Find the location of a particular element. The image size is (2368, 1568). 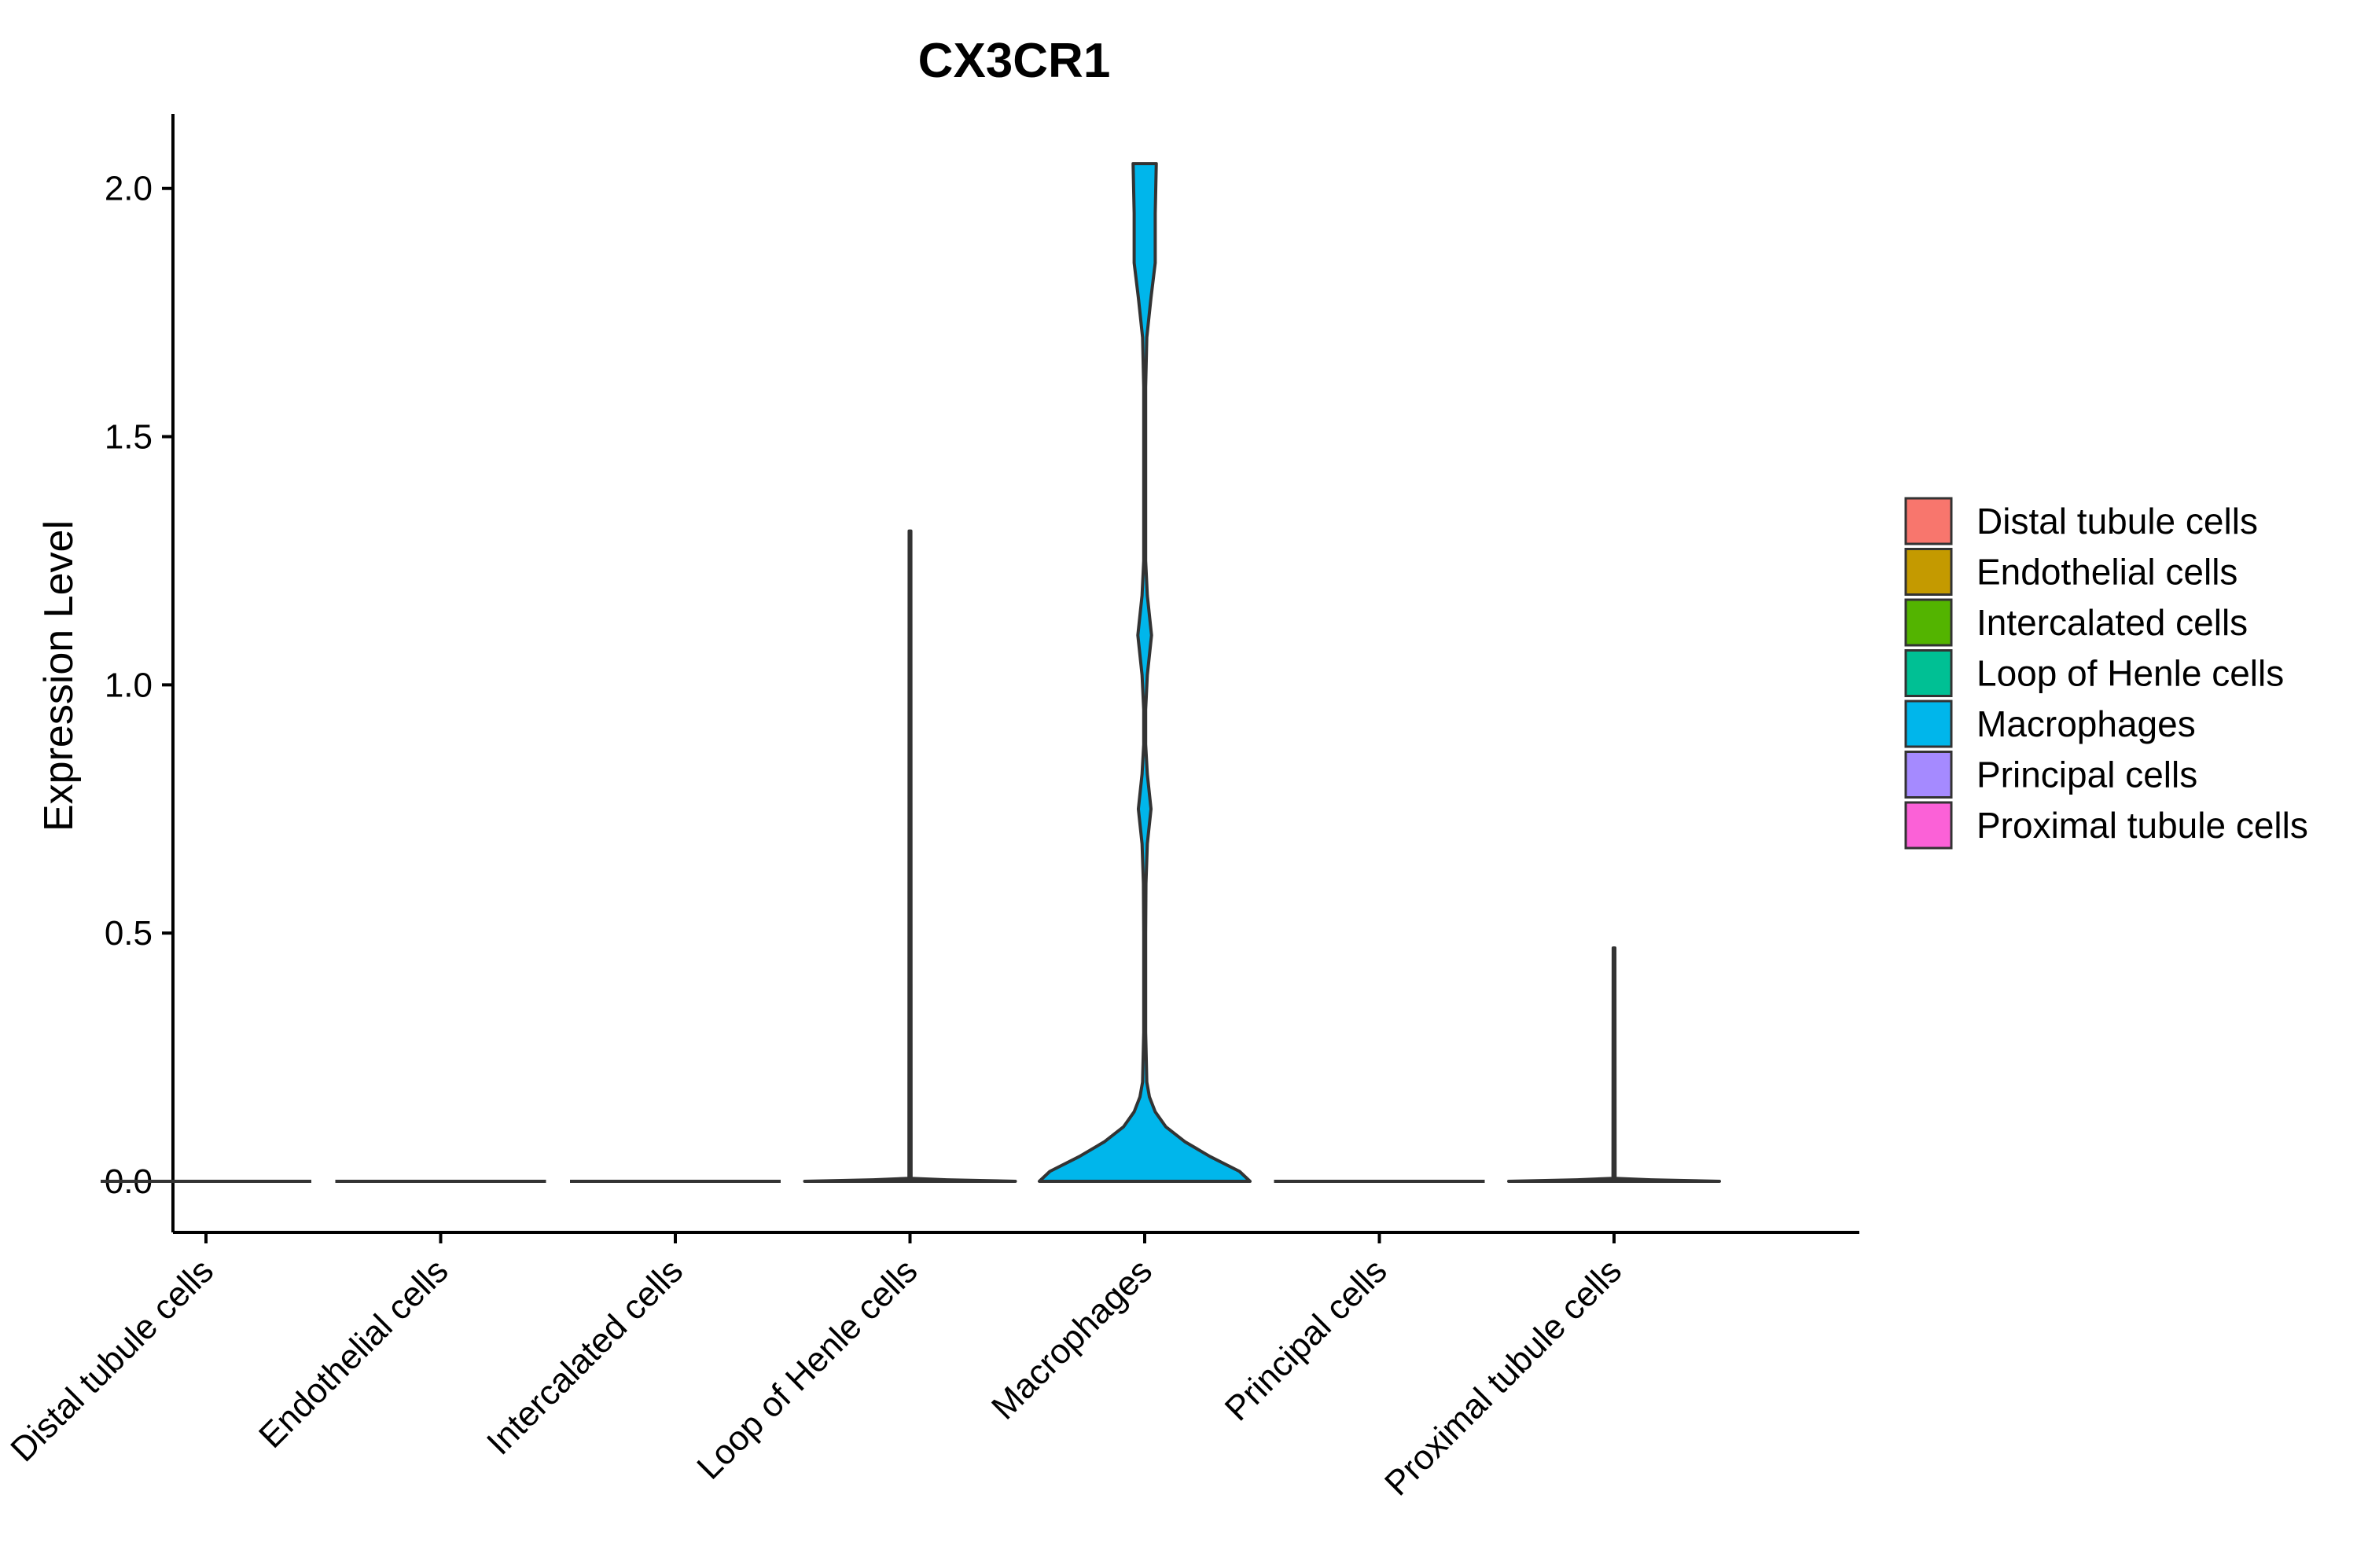

x-tick-label: Macrophages is located at coordinates (1072, 1339).